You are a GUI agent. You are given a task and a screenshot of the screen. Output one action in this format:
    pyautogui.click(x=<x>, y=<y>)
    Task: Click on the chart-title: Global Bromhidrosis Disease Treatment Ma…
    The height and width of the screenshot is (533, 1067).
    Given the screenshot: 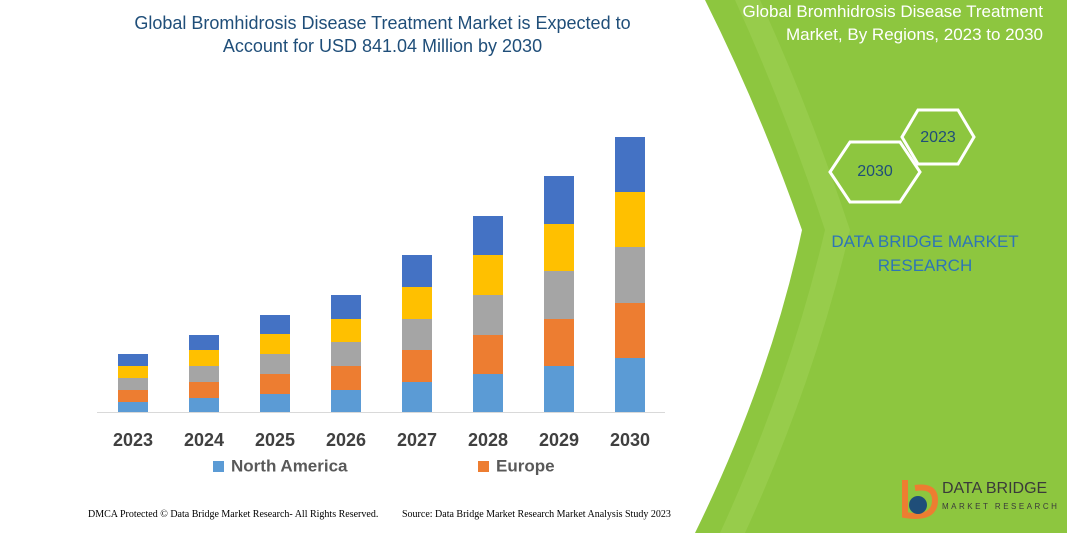 What is the action you would take?
    pyautogui.click(x=382, y=34)
    